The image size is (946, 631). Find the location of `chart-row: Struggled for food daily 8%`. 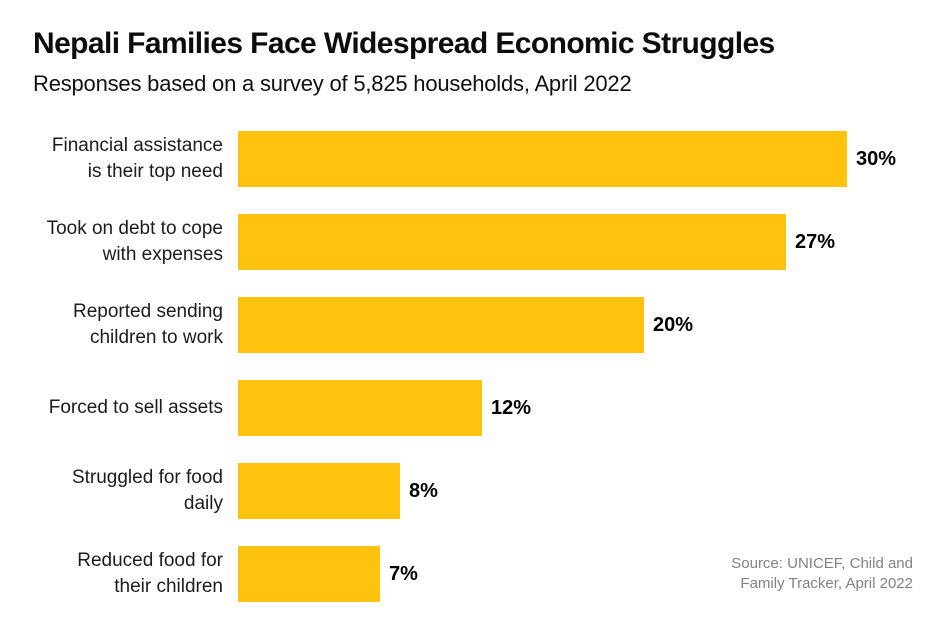

chart-row: Struggled for food daily 8% is located at coordinates (473, 491).